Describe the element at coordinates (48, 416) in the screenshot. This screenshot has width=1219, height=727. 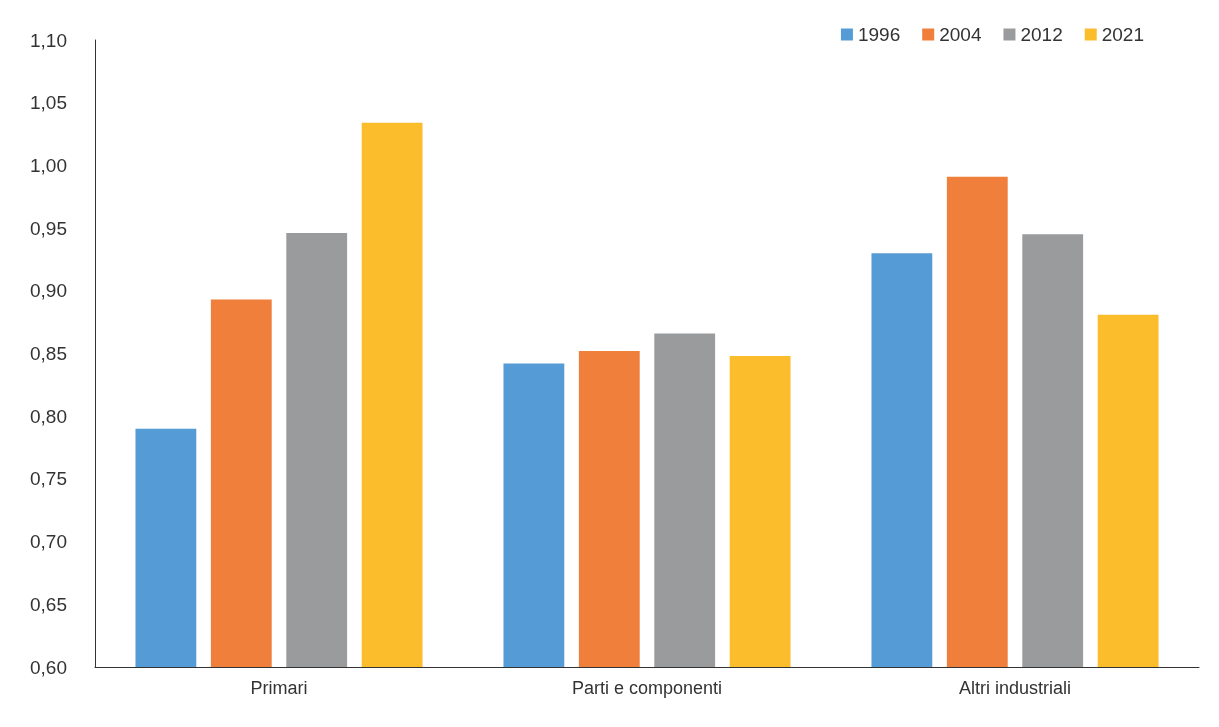
I see `y-tick-label: 0,80` at that location.